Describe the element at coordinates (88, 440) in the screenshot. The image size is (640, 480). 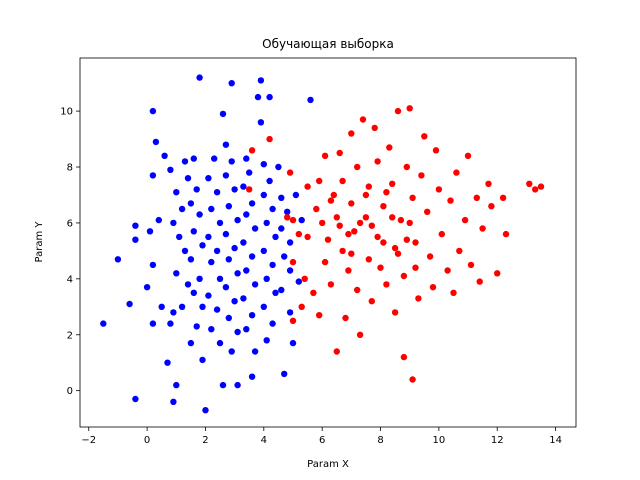
I see `x-tick-label: −2` at that location.